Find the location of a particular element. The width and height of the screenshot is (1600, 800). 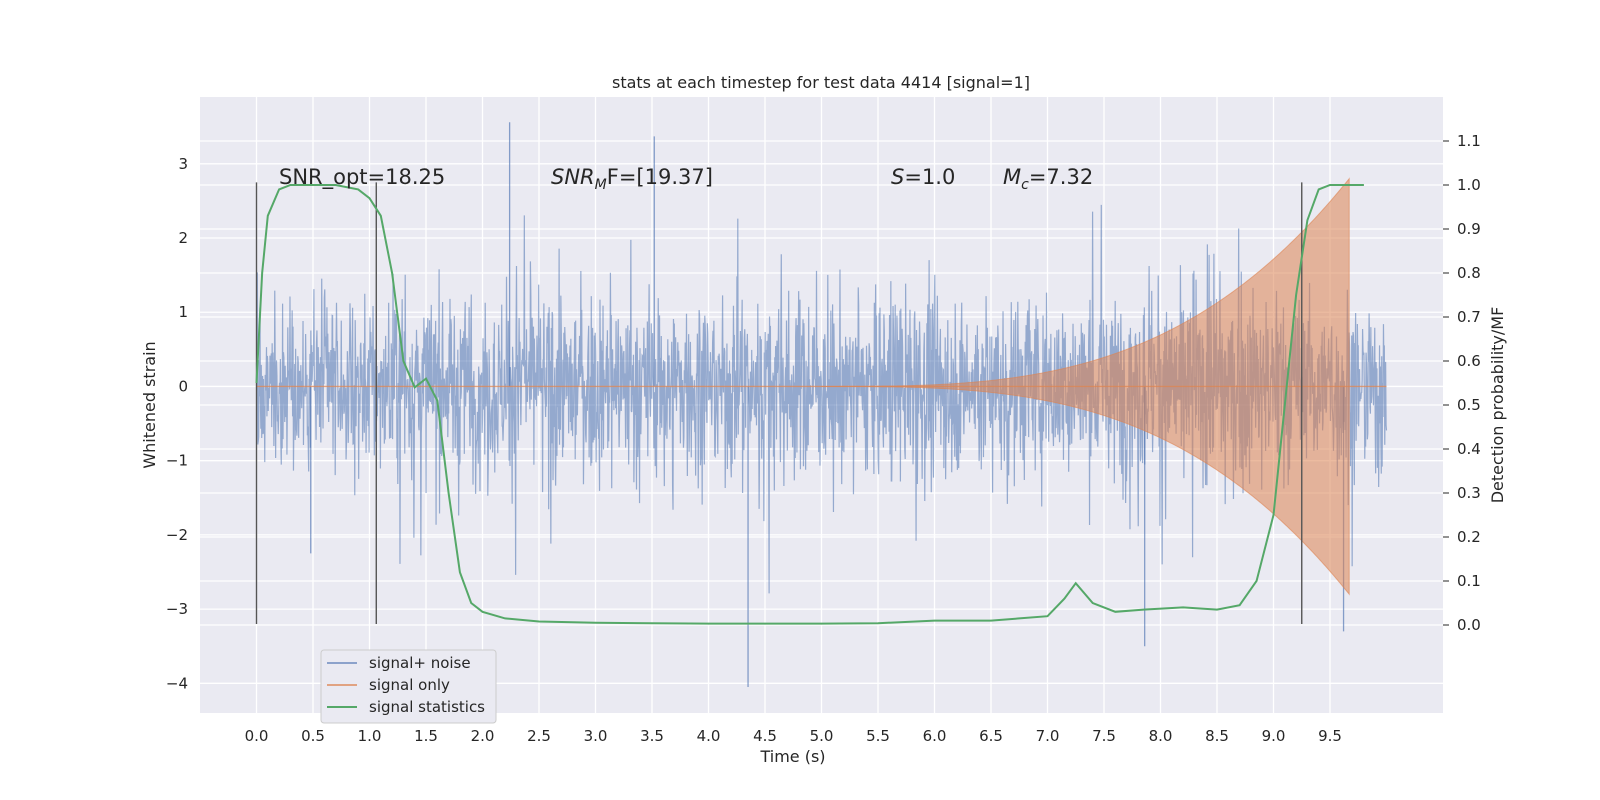

y-tick-label: 0 is located at coordinates (183, 386).